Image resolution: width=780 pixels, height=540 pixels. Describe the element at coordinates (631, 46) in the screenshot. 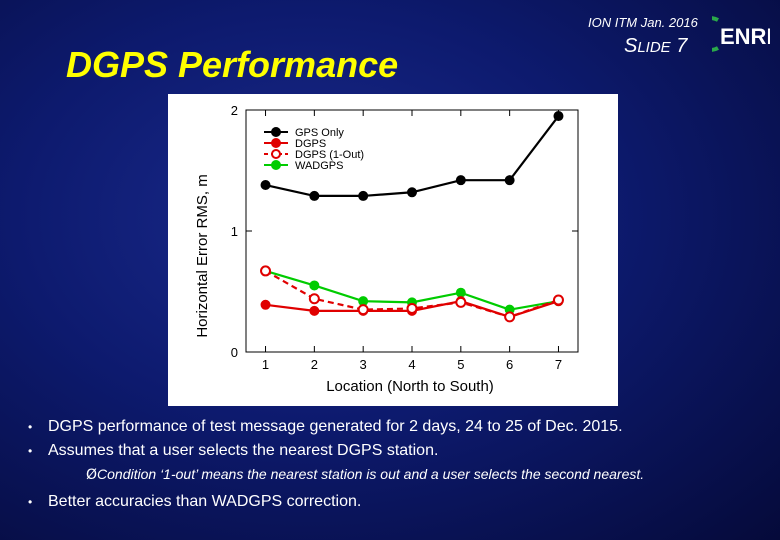

I see `slide-prefix-big: S` at that location.